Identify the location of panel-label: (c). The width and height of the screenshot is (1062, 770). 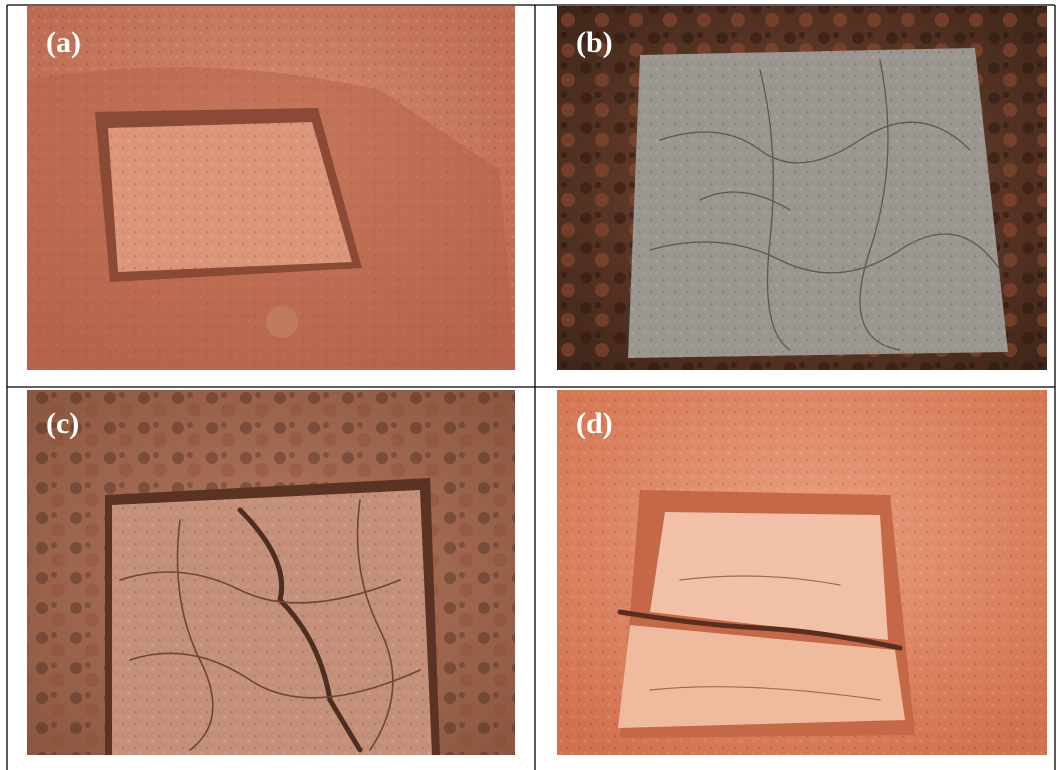
(62, 423).